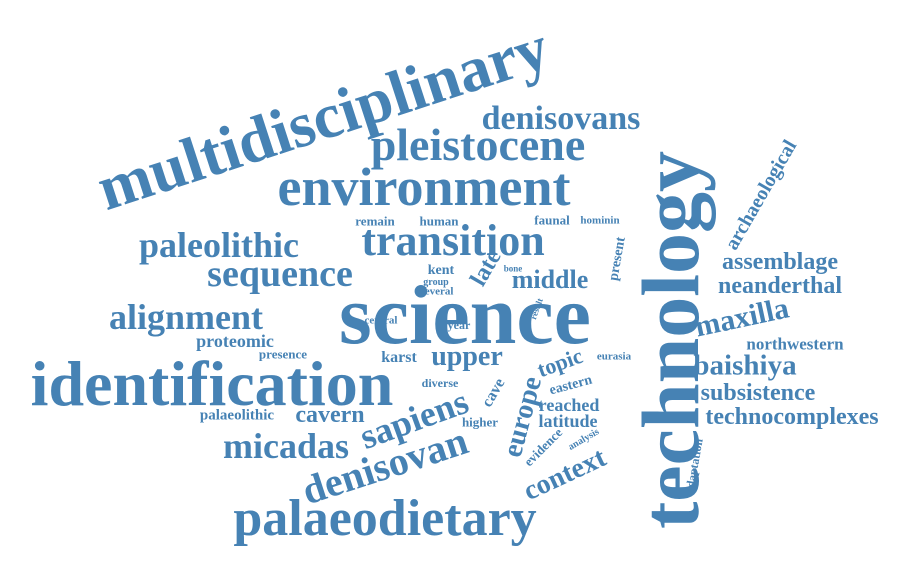 The width and height of the screenshot is (900, 587). Describe the element at coordinates (745, 365) in the screenshot. I see `word-baishiya: baishiya` at that location.